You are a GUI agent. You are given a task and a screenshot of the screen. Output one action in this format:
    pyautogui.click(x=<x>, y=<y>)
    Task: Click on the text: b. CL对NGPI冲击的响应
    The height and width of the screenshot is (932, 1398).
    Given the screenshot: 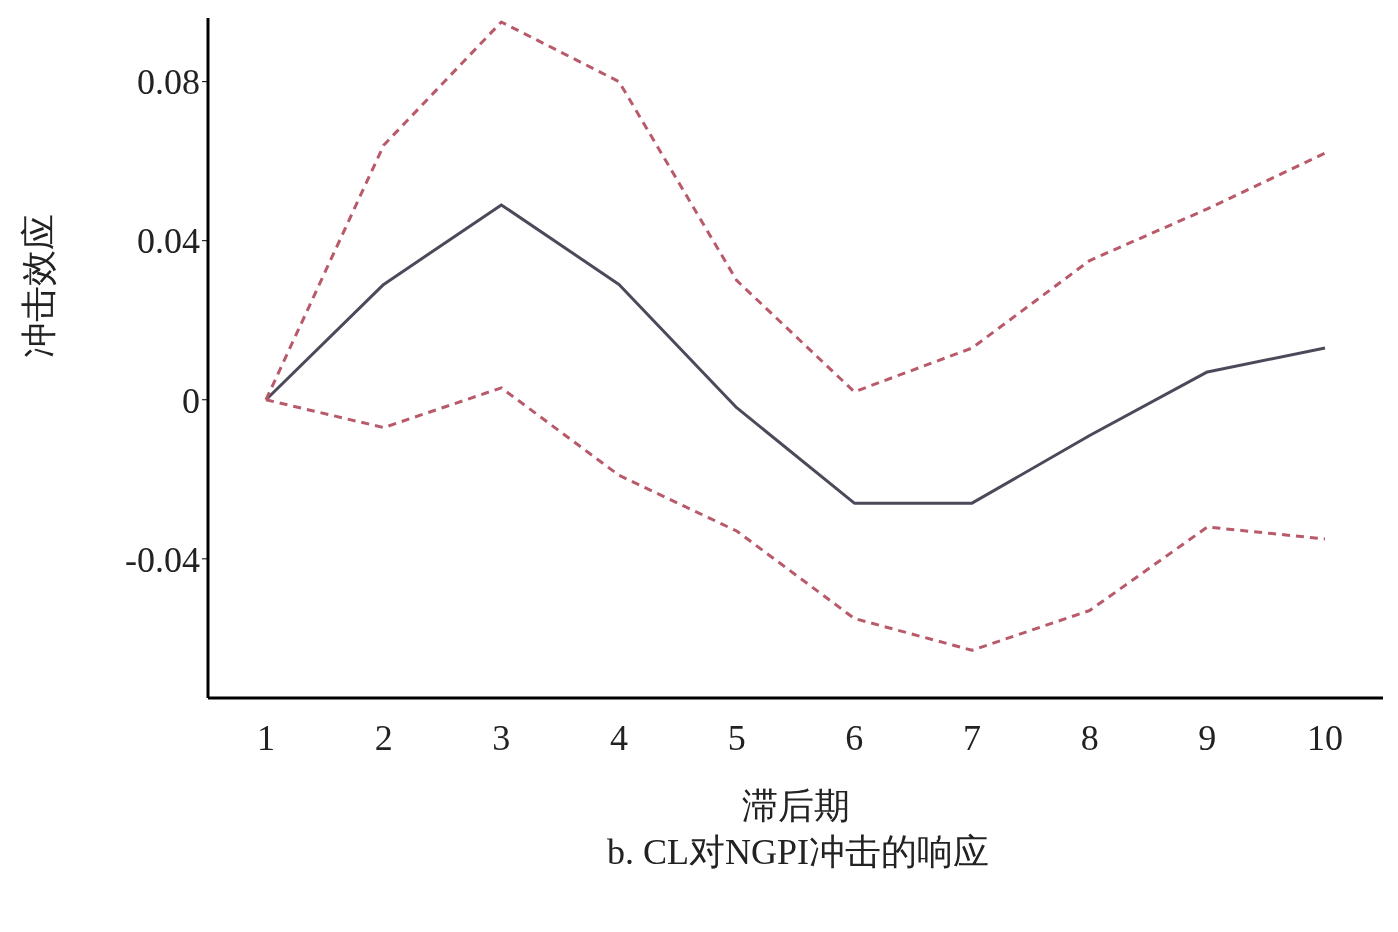 What is the action you would take?
    pyautogui.click(x=798, y=852)
    